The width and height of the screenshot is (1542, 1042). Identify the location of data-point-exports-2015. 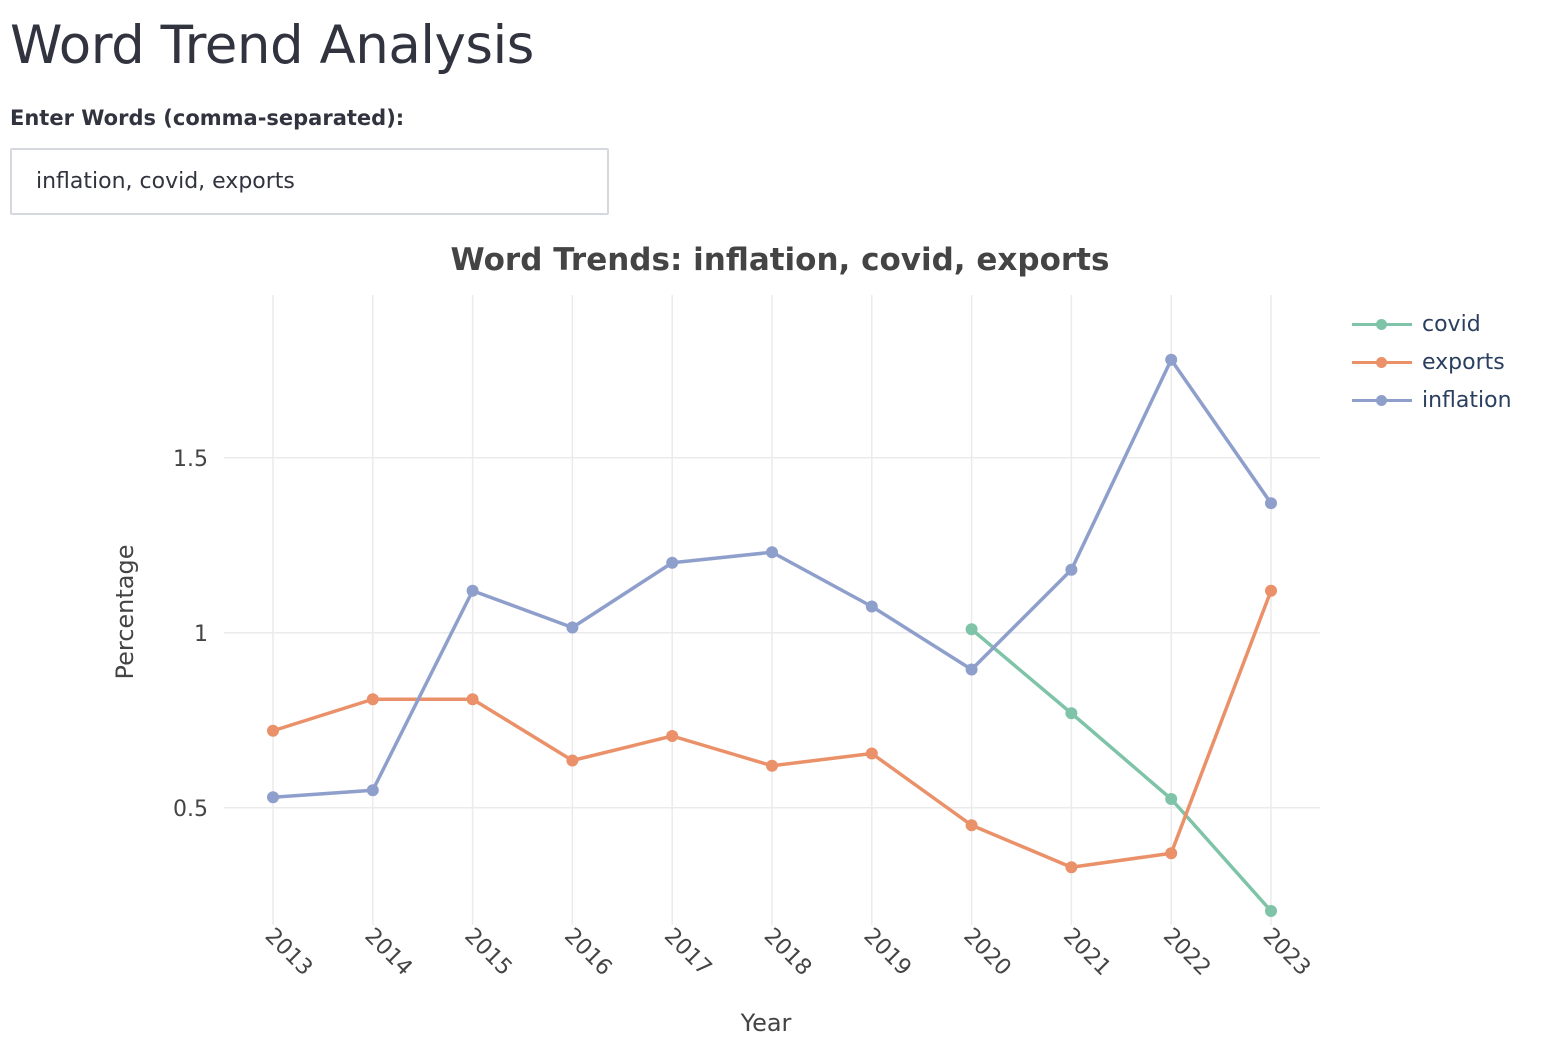
(472, 699).